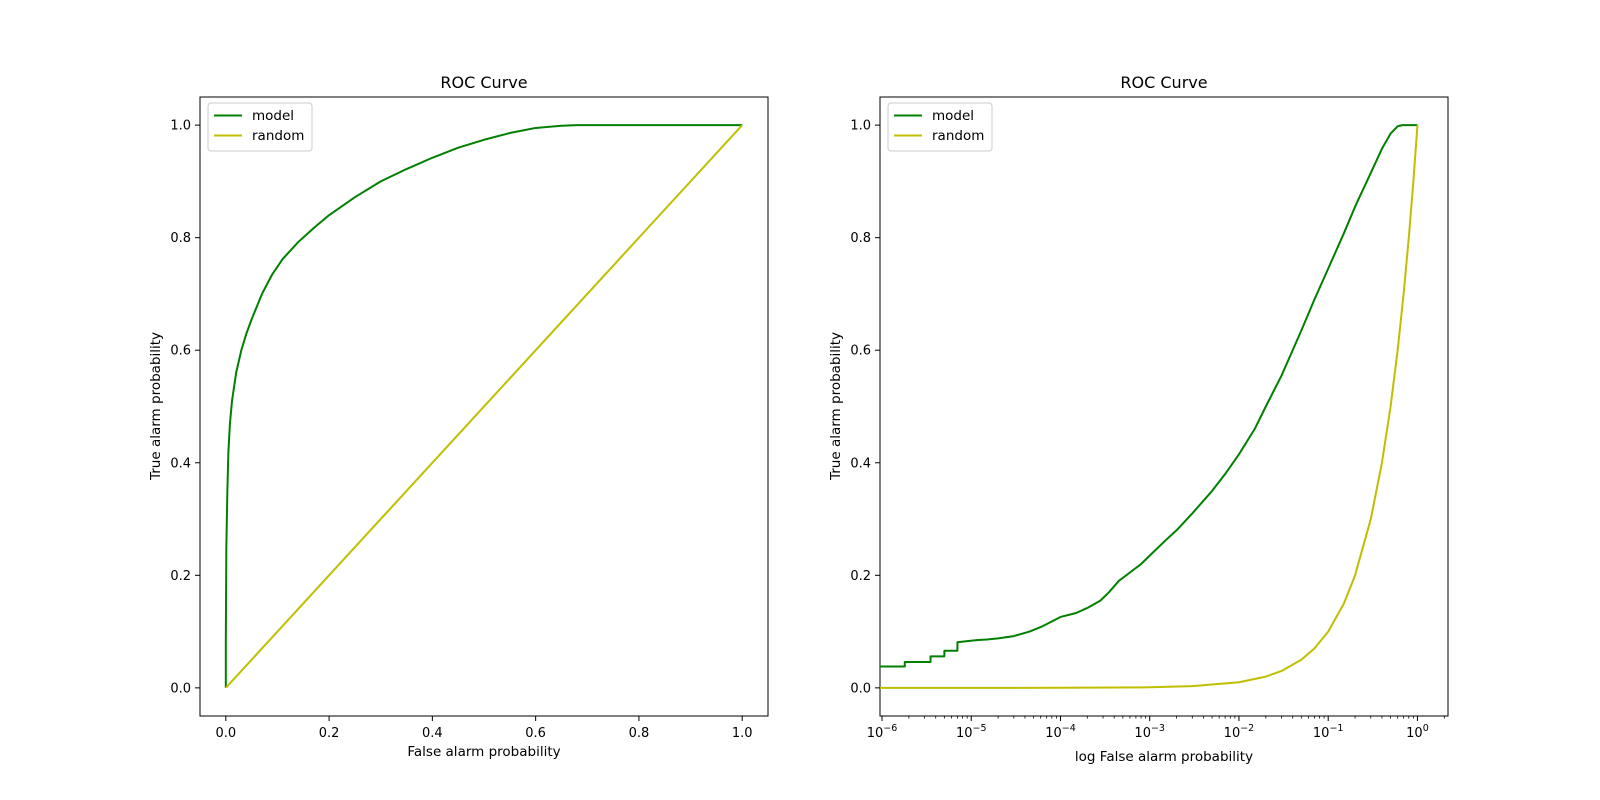  What do you see at coordinates (1149, 732) in the screenshot?
I see `x-tick-label: 10⁻³` at bounding box center [1149, 732].